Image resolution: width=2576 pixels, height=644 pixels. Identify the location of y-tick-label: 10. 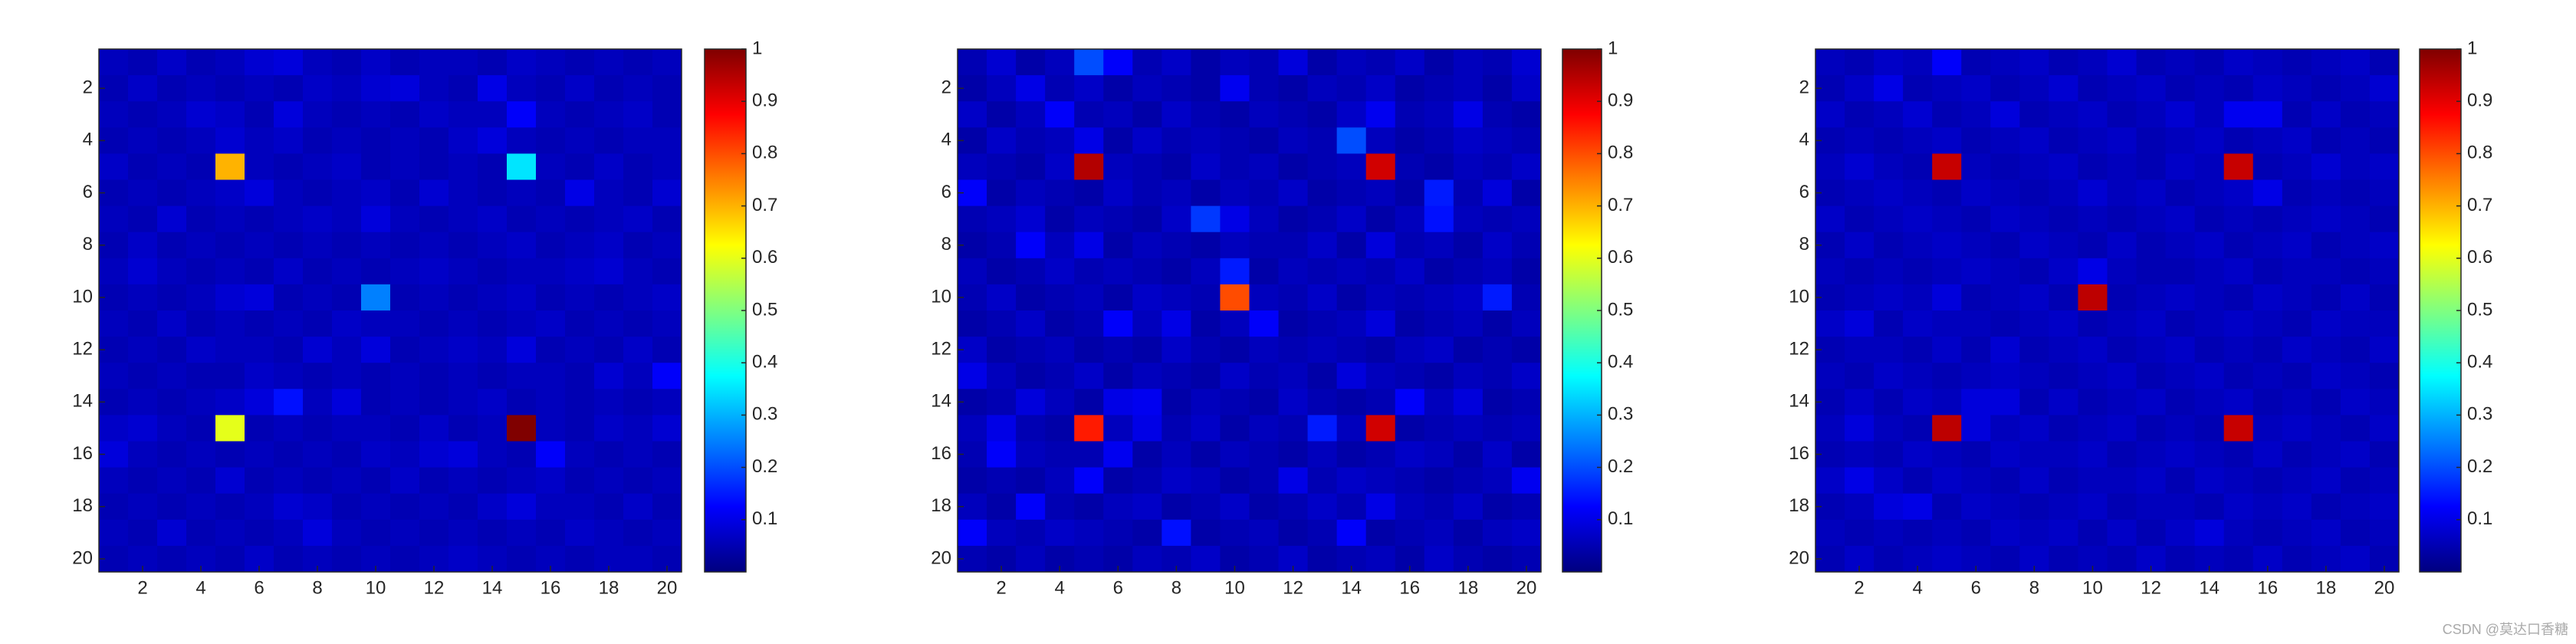
(1799, 297).